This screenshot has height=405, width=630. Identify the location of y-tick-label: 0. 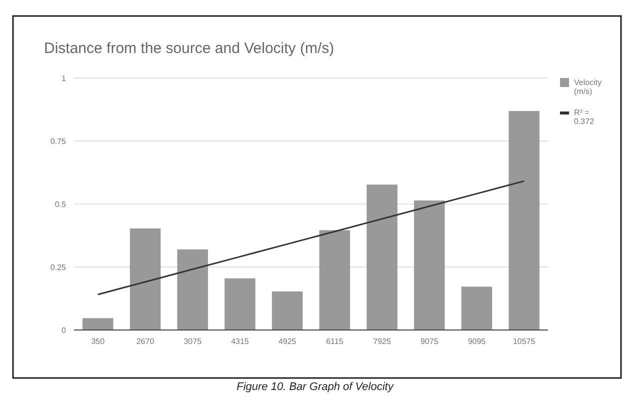
(64, 330).